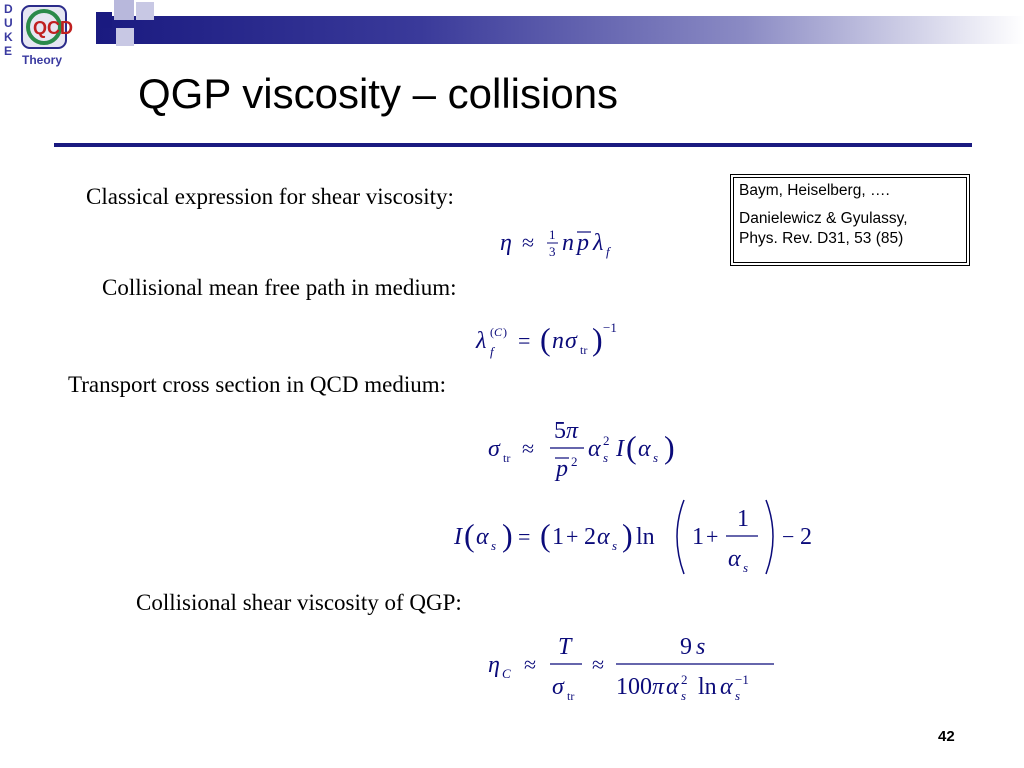 Image resolution: width=1024 pixels, height=768 pixels. I want to click on equation-transport-cross-section: σ tr ≈ 5 π p 2 α 2 s I ( α s ), so click(589, 452).